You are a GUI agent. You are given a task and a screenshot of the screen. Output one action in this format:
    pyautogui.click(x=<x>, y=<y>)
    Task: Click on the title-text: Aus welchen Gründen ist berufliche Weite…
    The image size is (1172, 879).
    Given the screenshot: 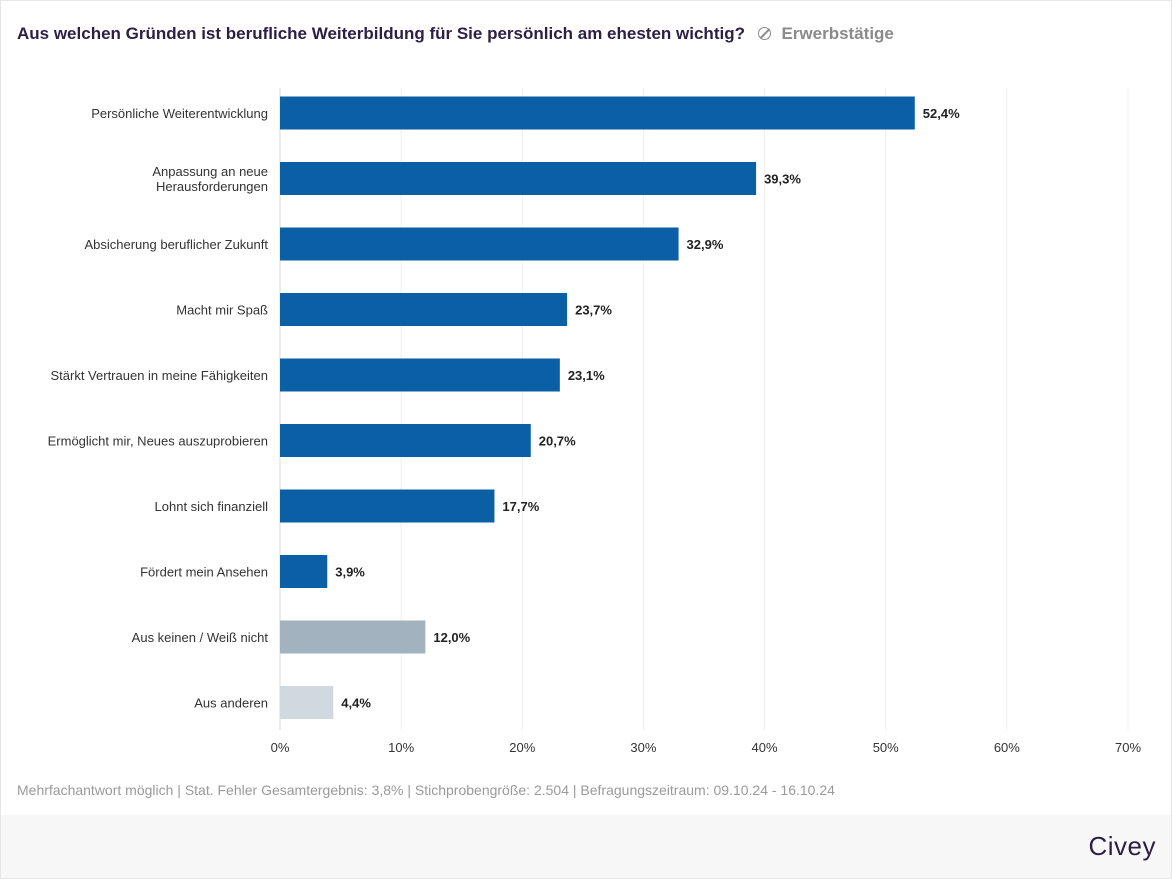 What is the action you would take?
    pyautogui.click(x=381, y=33)
    